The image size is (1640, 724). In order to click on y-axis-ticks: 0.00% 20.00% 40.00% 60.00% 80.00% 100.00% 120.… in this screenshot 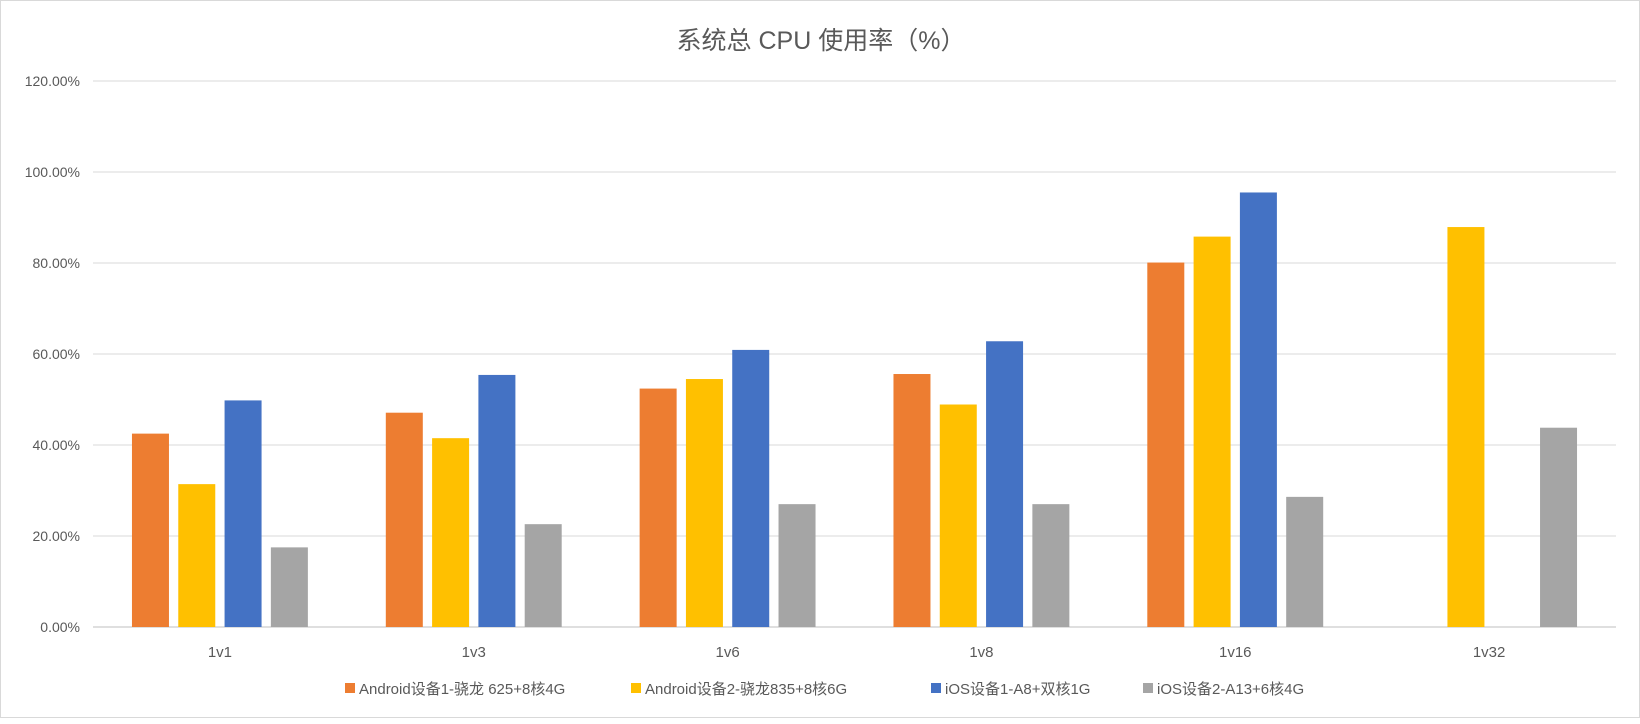, I will do `click(52, 354)`.